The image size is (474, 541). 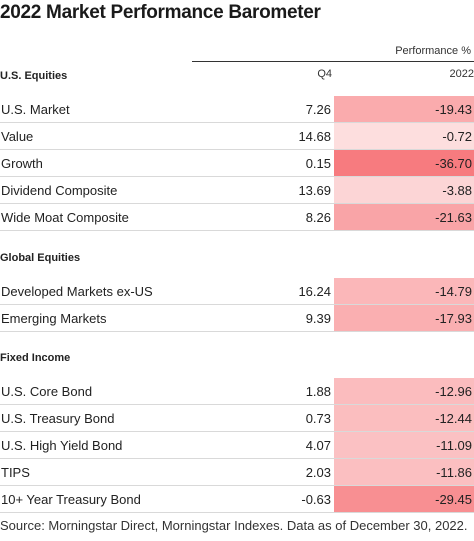 I want to click on row-label: 10+ Year Treasury Bond, so click(x=71, y=499).